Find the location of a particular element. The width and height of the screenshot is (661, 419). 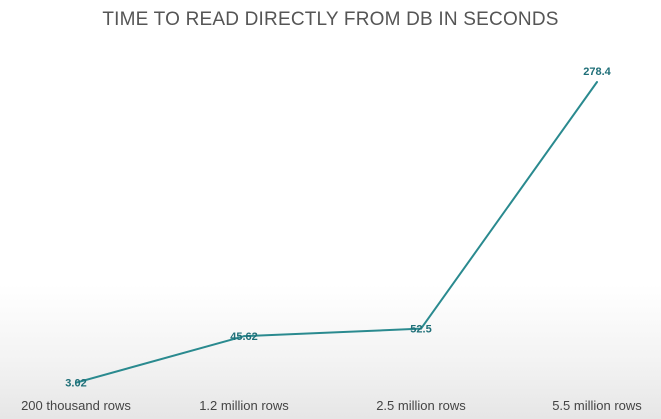

x-tick-label: 200 thousand rows is located at coordinates (76, 405).